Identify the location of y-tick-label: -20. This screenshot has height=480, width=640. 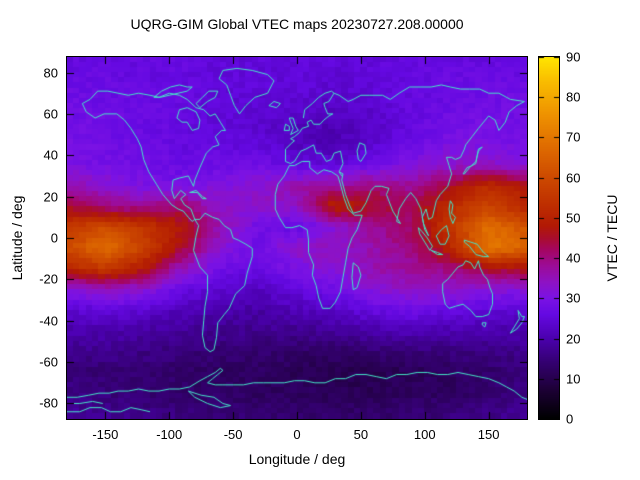
(48, 279).